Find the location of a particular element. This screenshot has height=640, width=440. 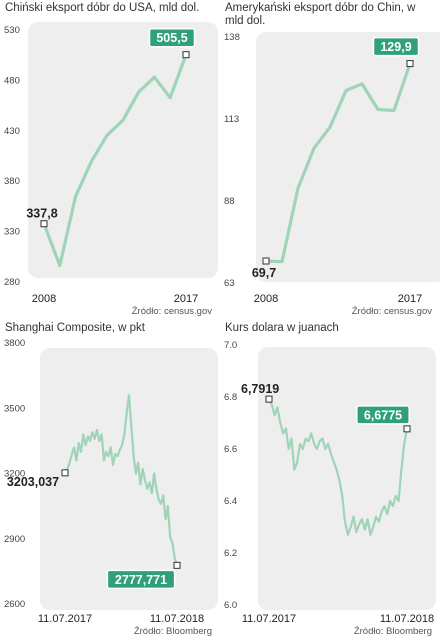

start-value-label: 3203,037 is located at coordinates (33, 482).